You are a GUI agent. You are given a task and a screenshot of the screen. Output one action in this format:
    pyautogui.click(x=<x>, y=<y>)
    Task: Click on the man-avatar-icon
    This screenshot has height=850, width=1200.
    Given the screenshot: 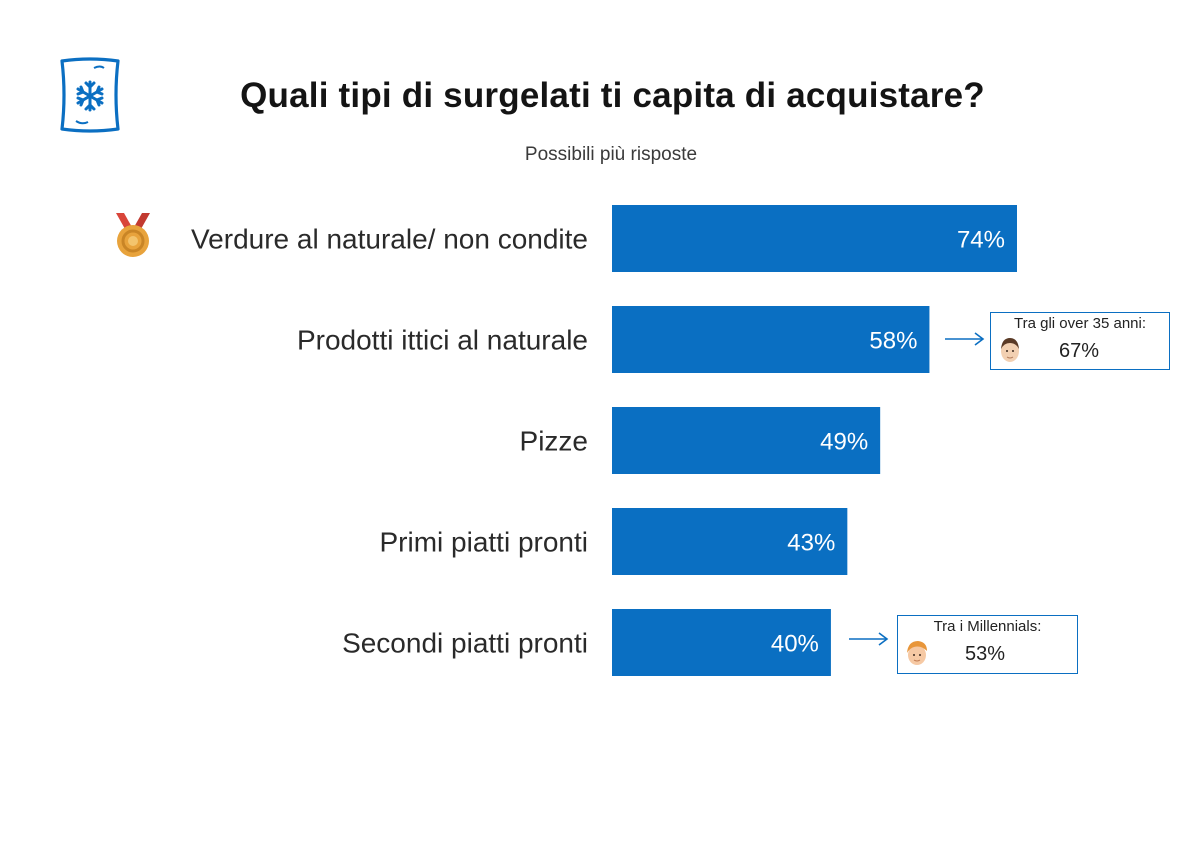 What is the action you would take?
    pyautogui.click(x=1010, y=350)
    